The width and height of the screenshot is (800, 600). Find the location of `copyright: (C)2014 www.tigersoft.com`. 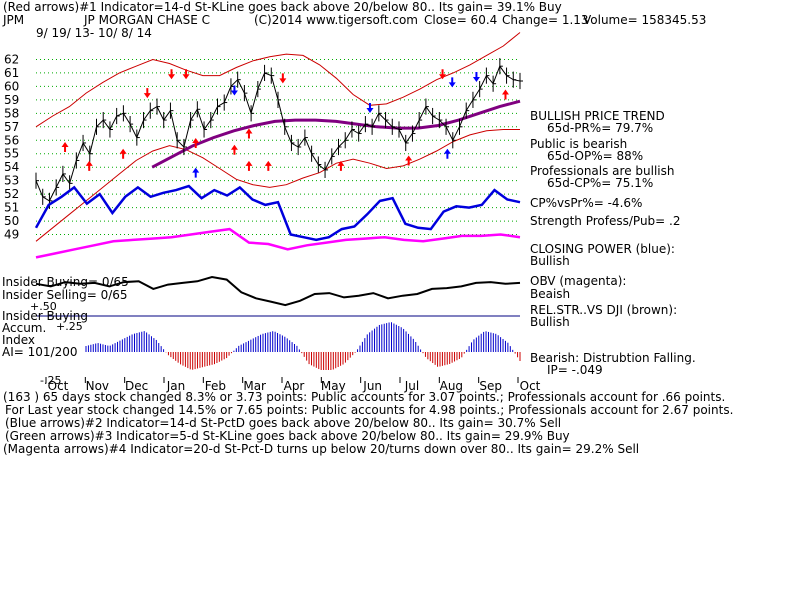

copyright: (C)2014 www.tigersoft.com is located at coordinates (336, 20).